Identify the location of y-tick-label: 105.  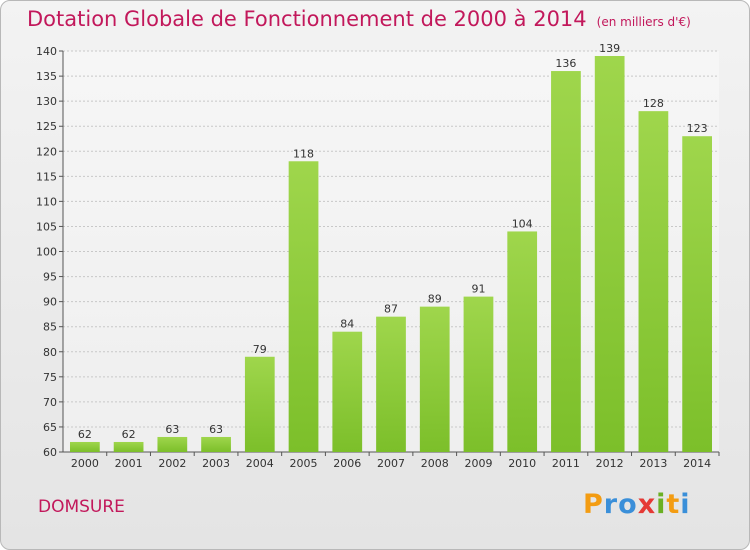
(46, 226).